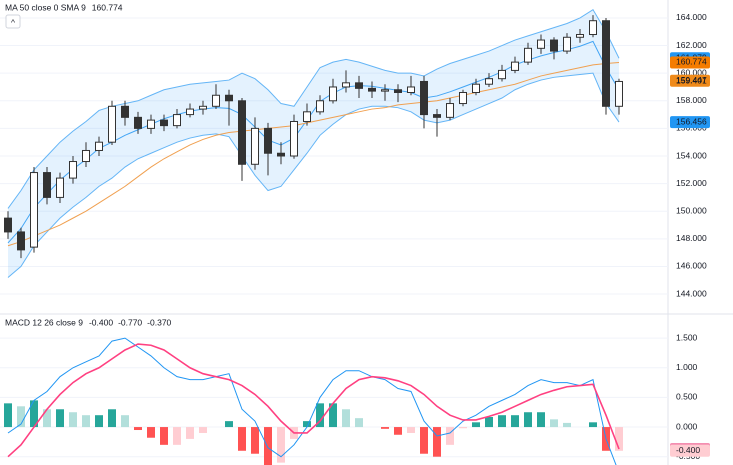 The image size is (733, 465). Describe the element at coordinates (691, 17) in the screenshot. I see `y-tick-label: 164.000` at that location.